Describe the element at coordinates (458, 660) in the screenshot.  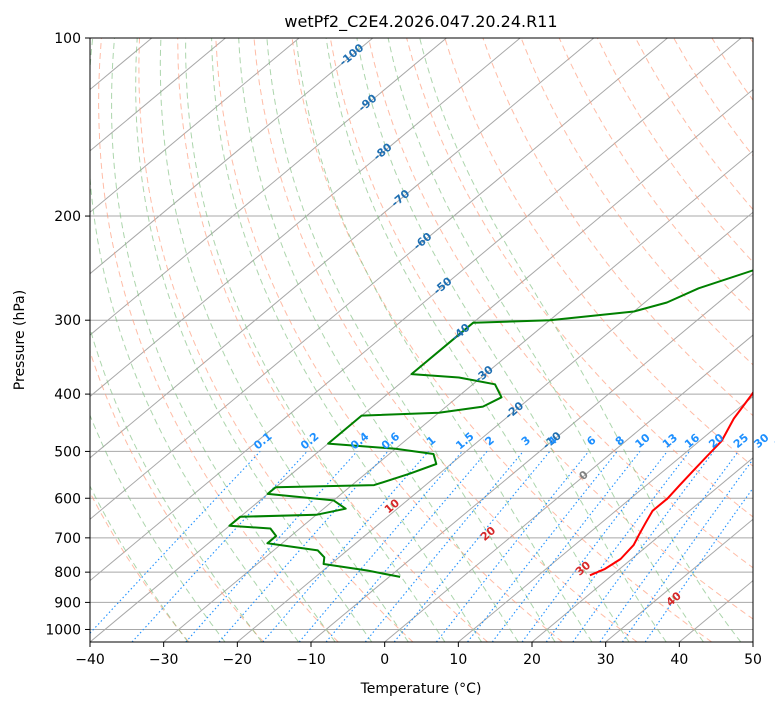
I see `x-tick-label: 10` at that location.